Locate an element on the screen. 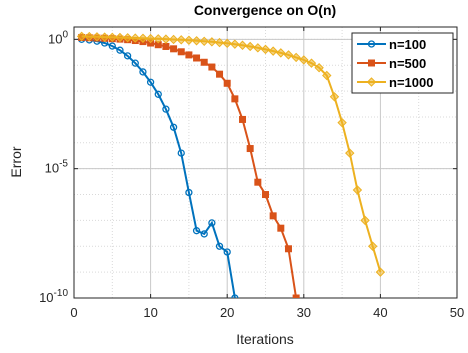 This screenshot has width=468, height=353. legend: n=100 n=500 n=1000 is located at coordinates (402, 63).